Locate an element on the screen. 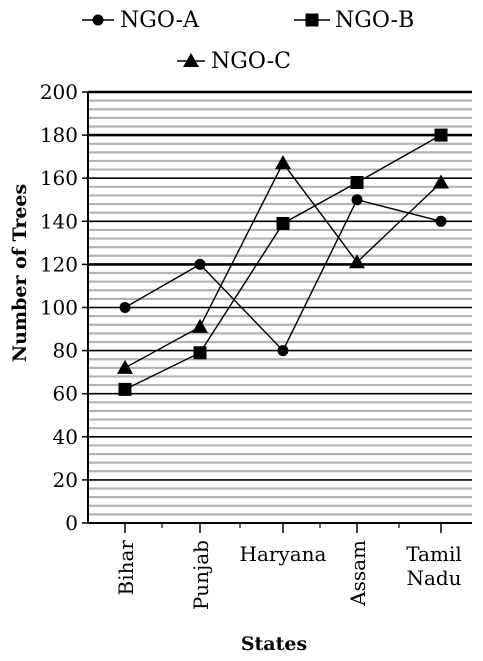 Image resolution: width=483 pixels, height=661 pixels. x-tick-label: Bihar is located at coordinates (126, 568).